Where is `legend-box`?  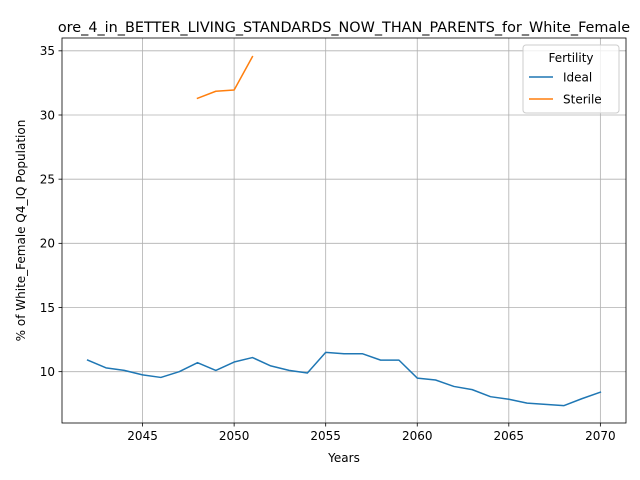 legend-box is located at coordinates (571, 79).